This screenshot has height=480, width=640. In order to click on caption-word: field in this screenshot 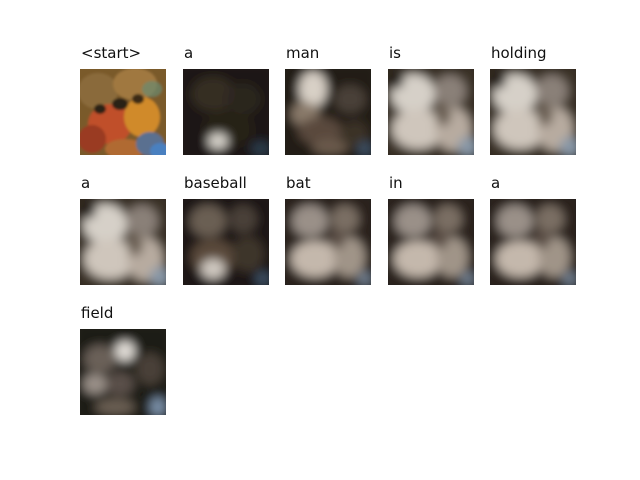, I will do `click(97, 313)`.